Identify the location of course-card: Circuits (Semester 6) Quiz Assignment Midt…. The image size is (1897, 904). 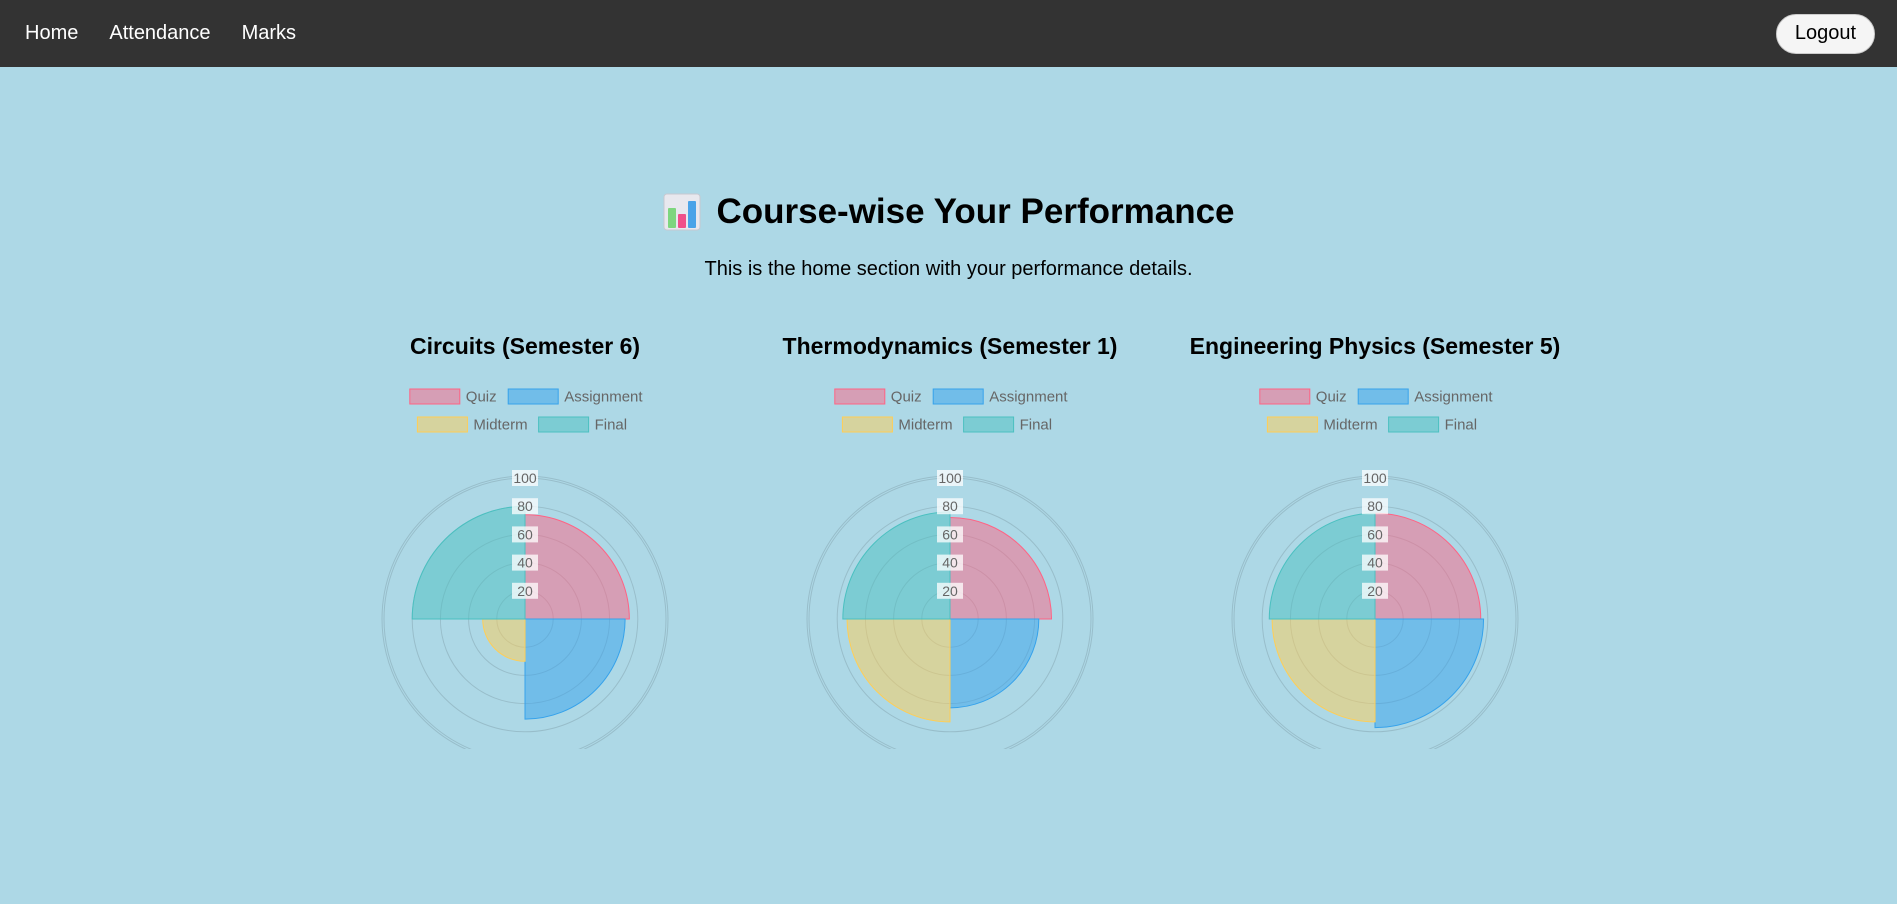
(525, 540).